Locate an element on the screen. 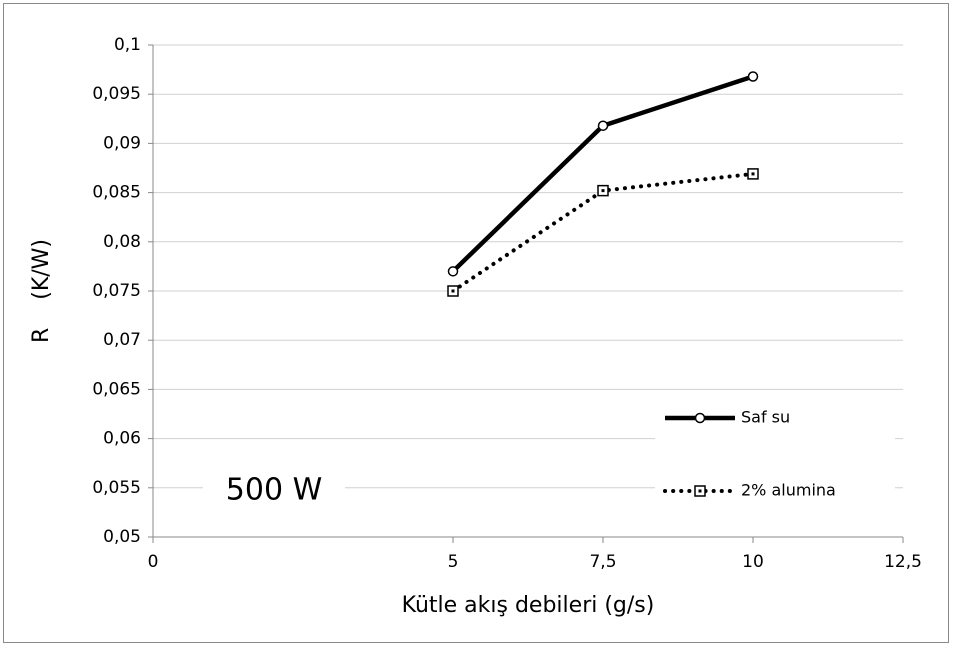 The width and height of the screenshot is (953, 646). annotation-bg is located at coordinates (274, 490).